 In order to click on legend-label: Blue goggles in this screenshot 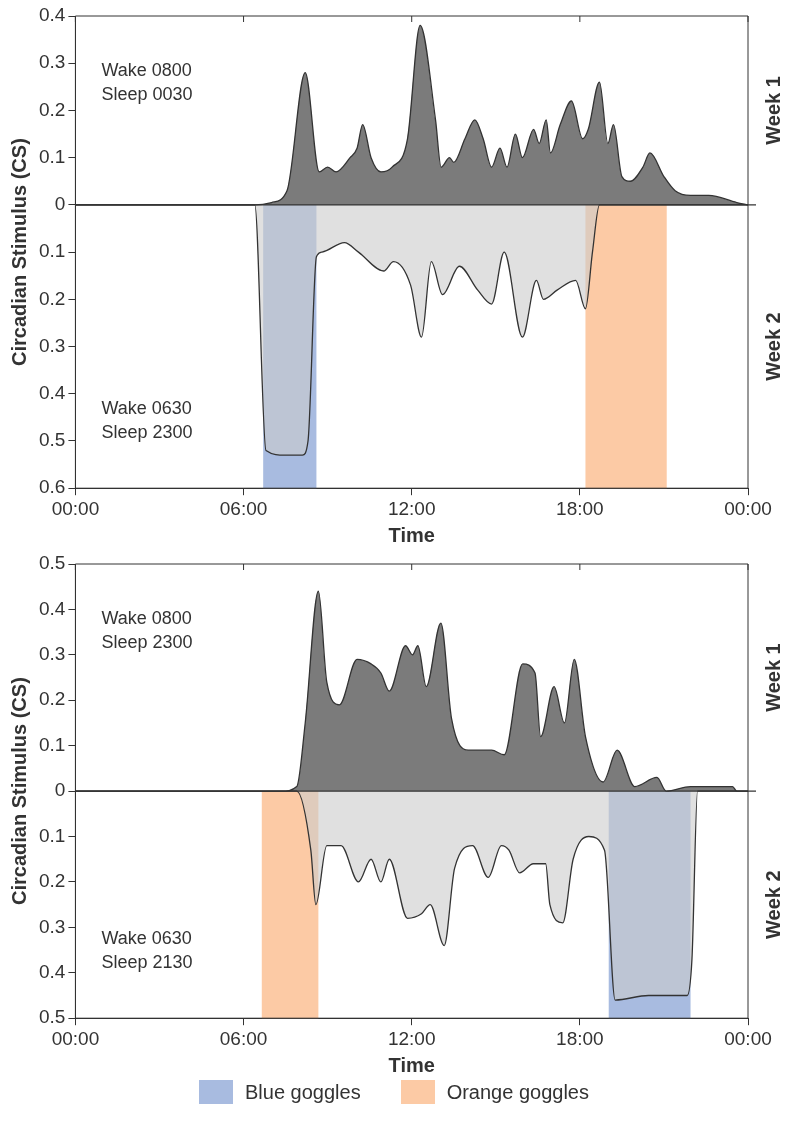, I will do `click(303, 1092)`.